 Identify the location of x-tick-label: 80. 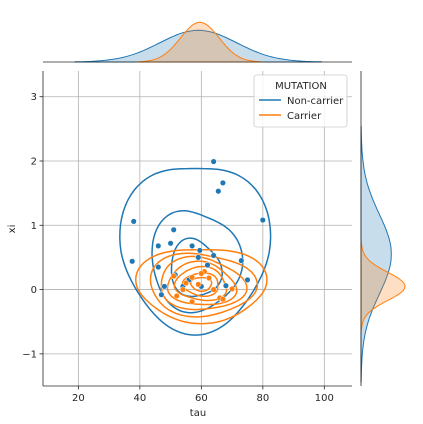
(262, 398).